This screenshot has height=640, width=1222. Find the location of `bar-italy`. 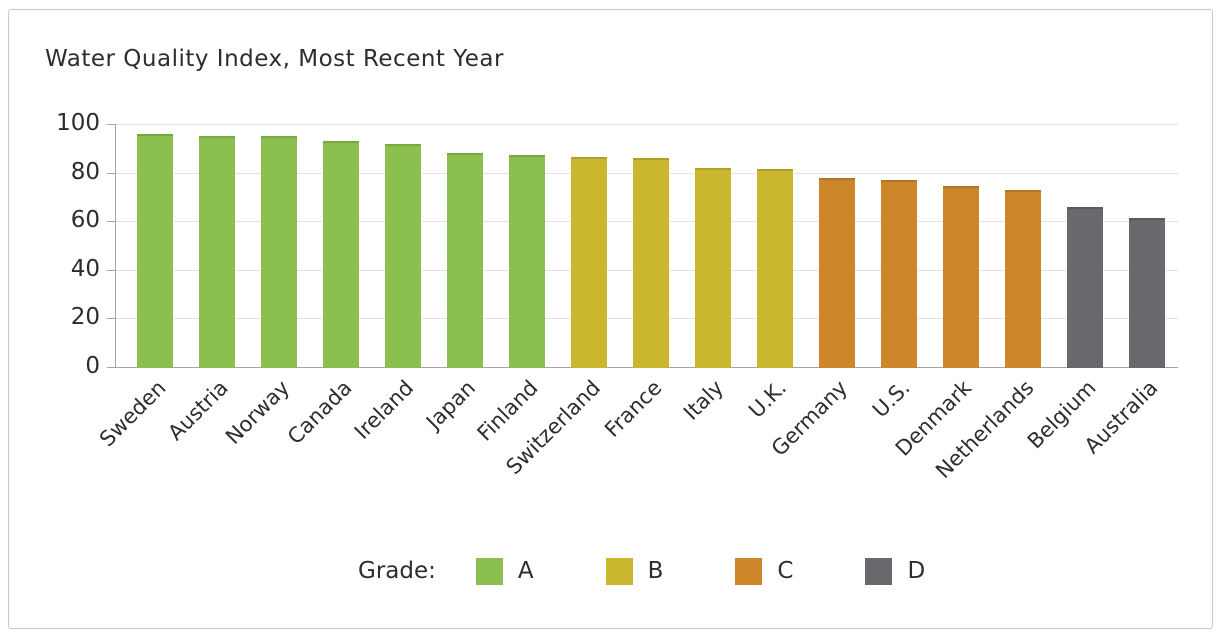

bar-italy is located at coordinates (713, 267).